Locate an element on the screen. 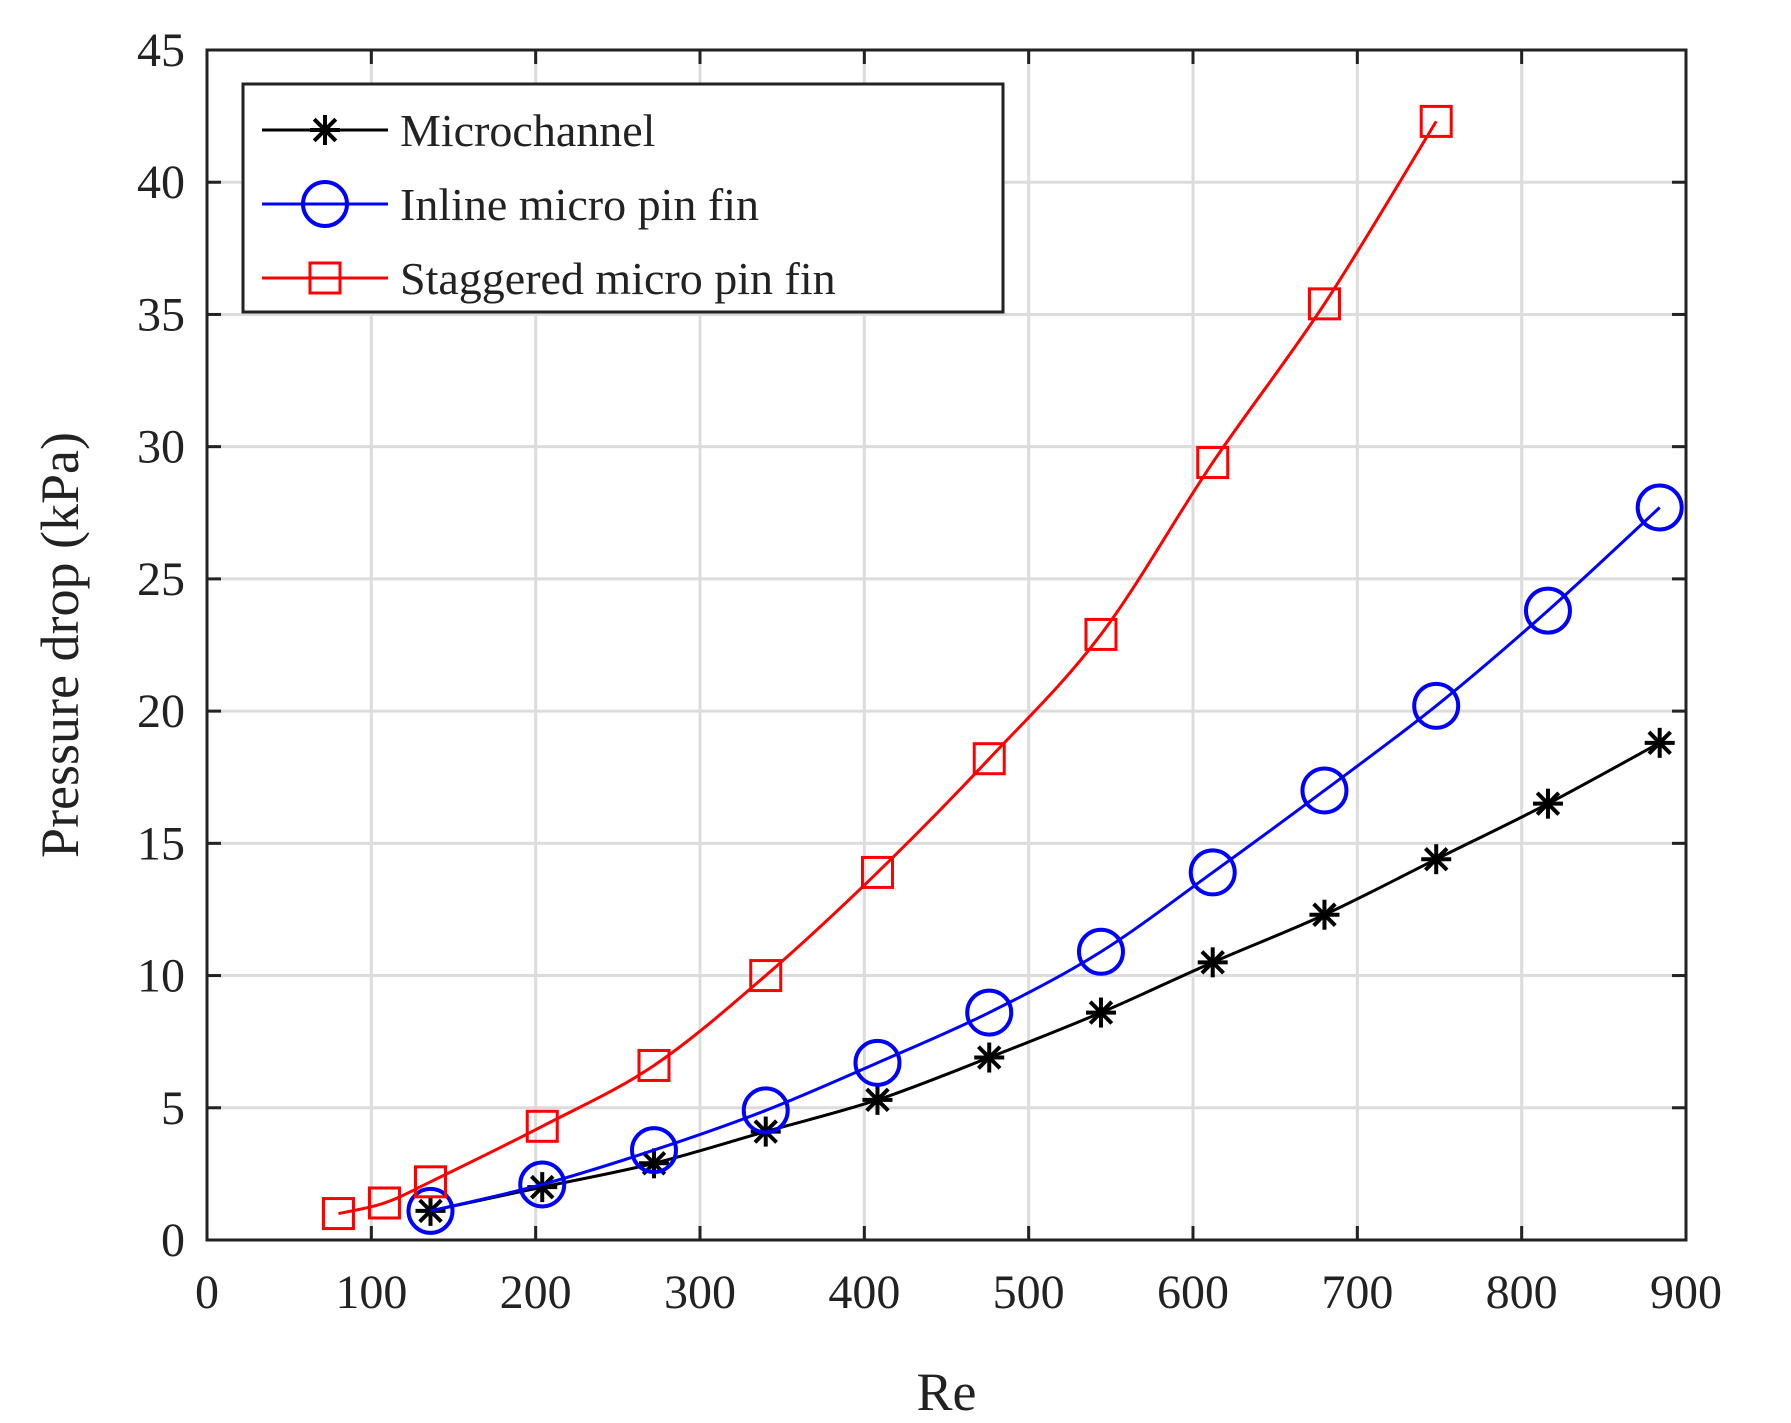 The image size is (1791, 1423). x-tick-label: 200 is located at coordinates (536, 1292).